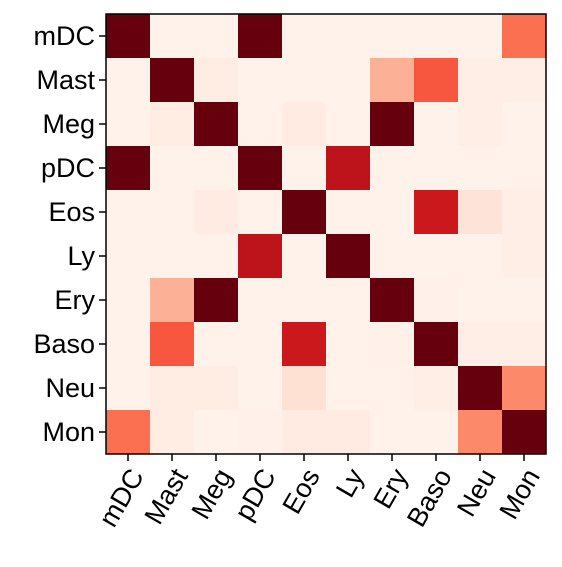 This screenshot has width=562, height=567. What do you see at coordinates (65, 80) in the screenshot?
I see `y-tick-label: Mast` at bounding box center [65, 80].